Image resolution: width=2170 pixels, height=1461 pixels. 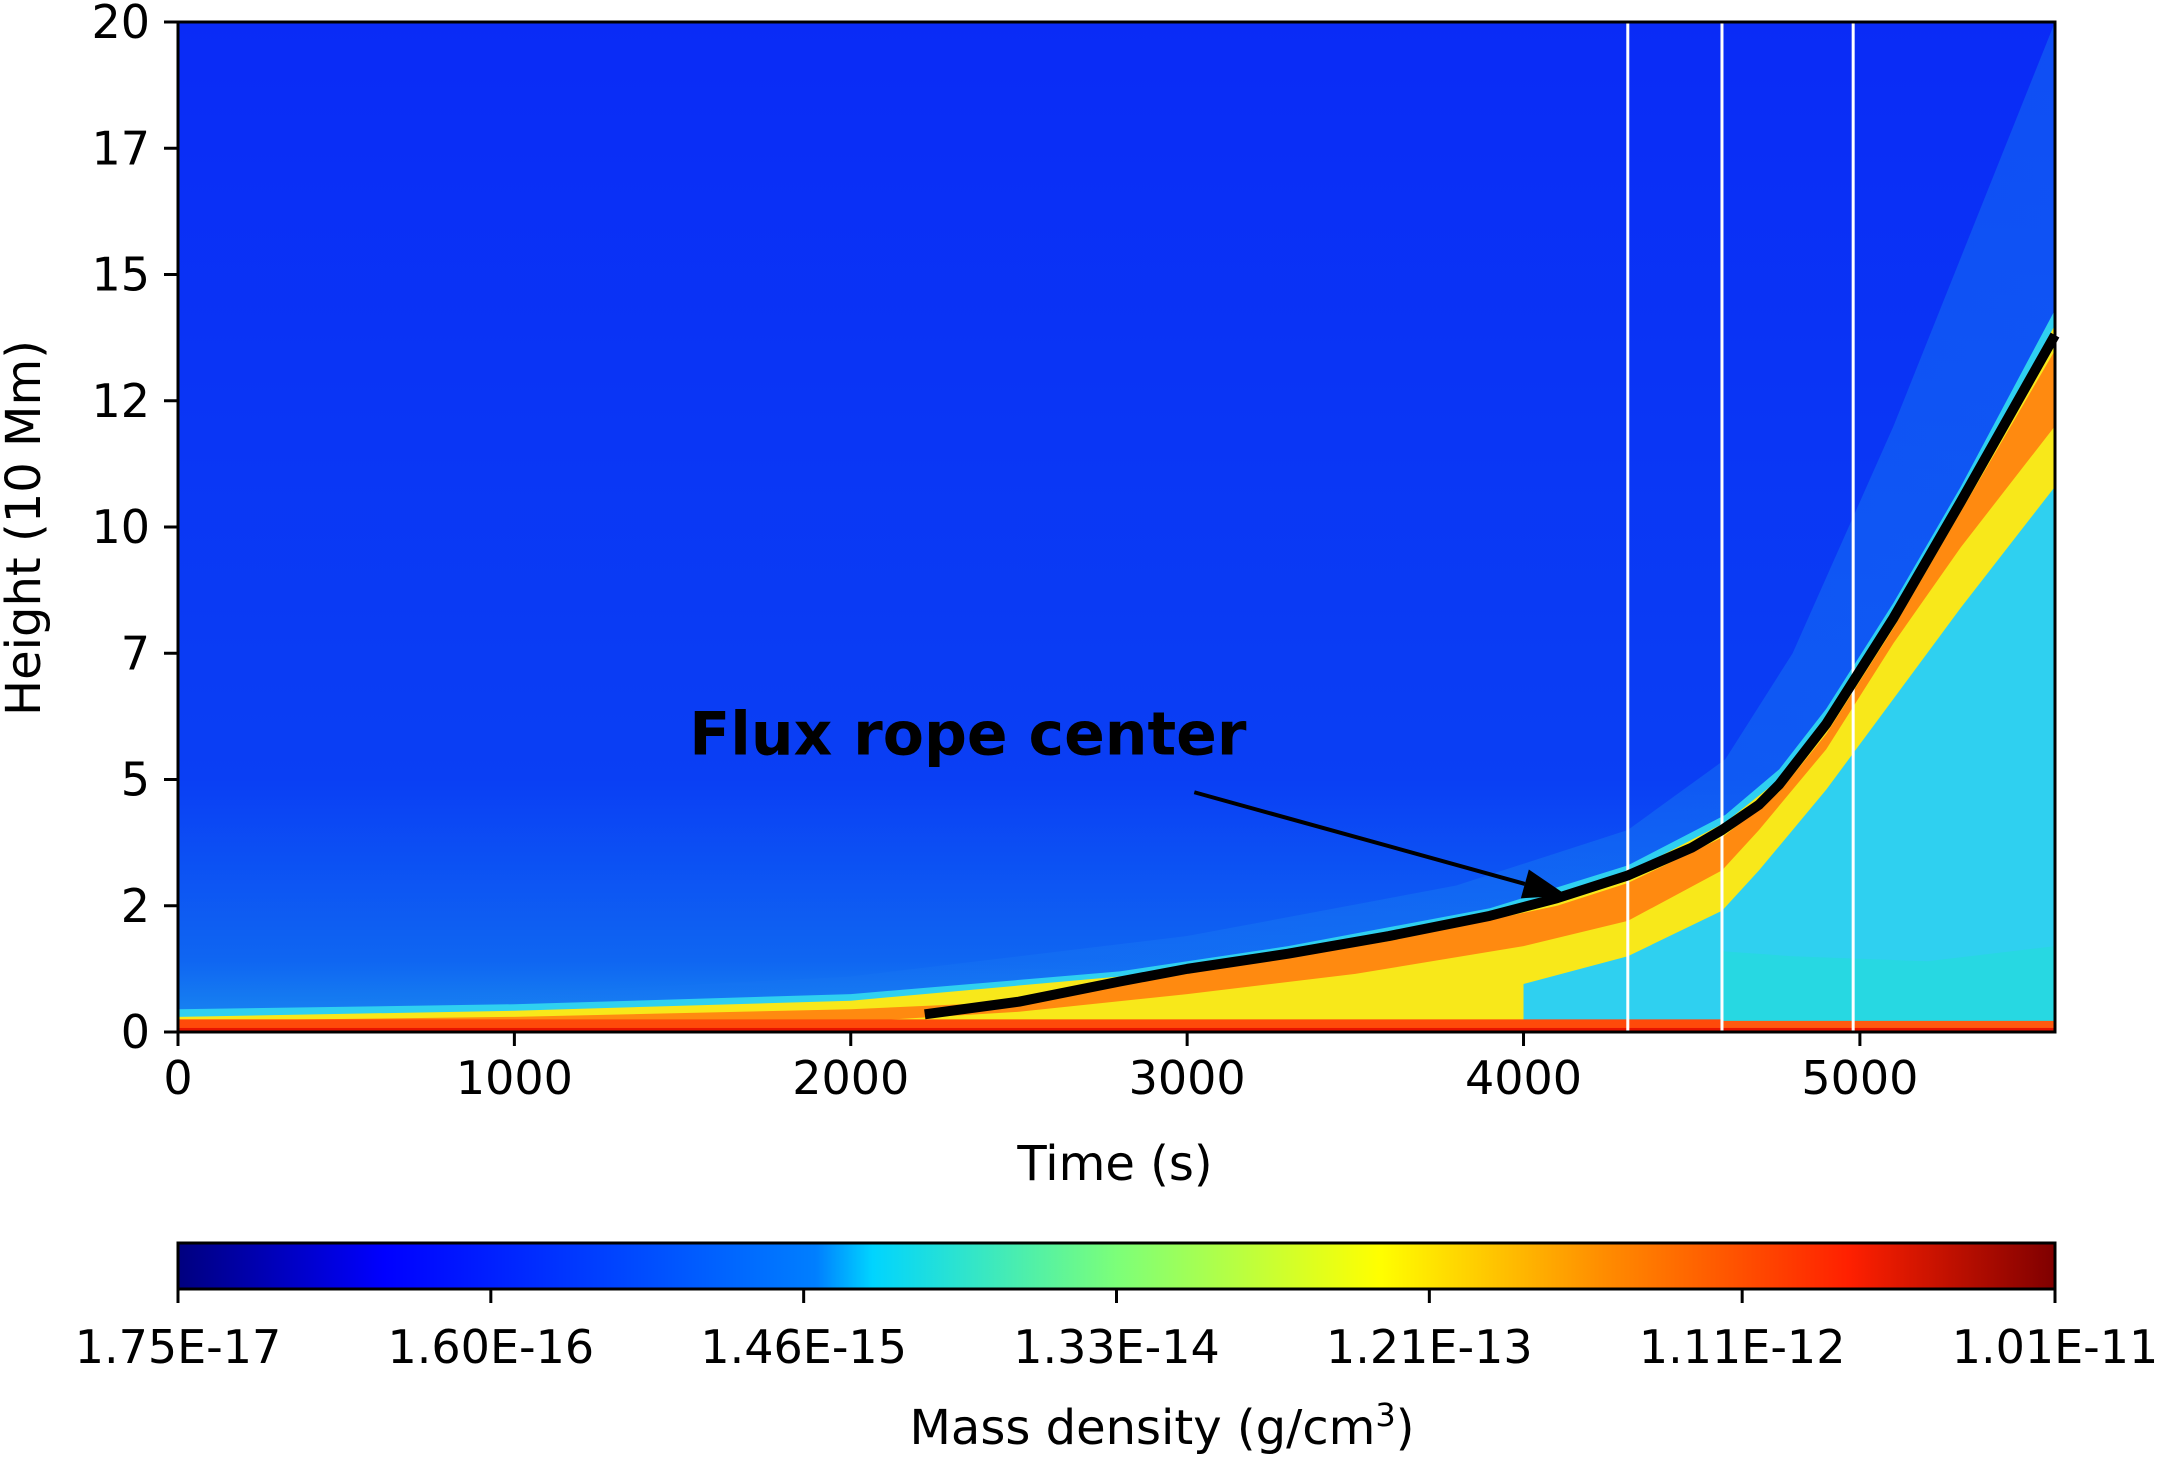 I want to click on y-tick-label: 10, so click(x=120, y=527).